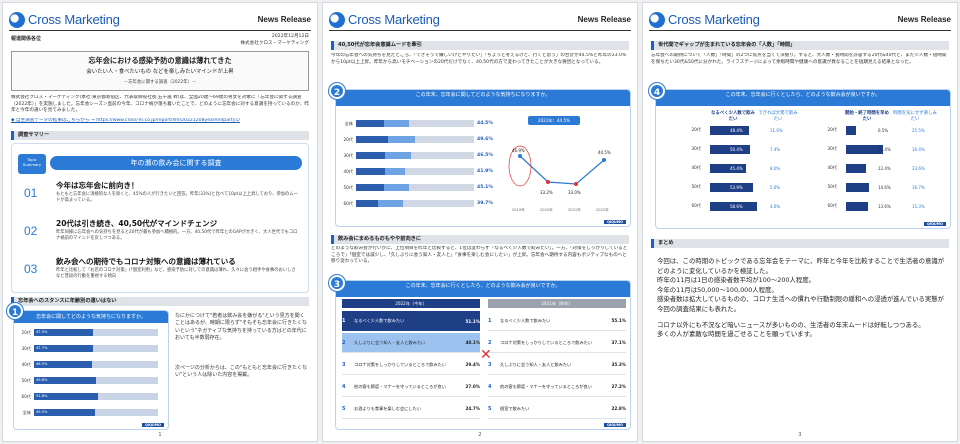  I want to click on right-header-b: 時間を気にせず楽しみたい, so click(915, 116).